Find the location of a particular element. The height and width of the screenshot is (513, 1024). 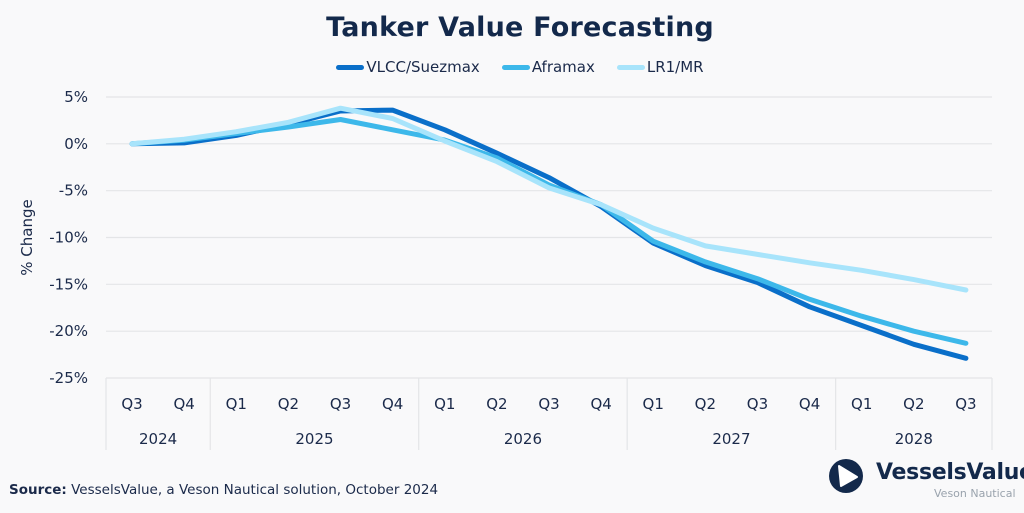

vesselsvalue-logo: VesselsValue Veson Nautical is located at coordinates (926, 479).